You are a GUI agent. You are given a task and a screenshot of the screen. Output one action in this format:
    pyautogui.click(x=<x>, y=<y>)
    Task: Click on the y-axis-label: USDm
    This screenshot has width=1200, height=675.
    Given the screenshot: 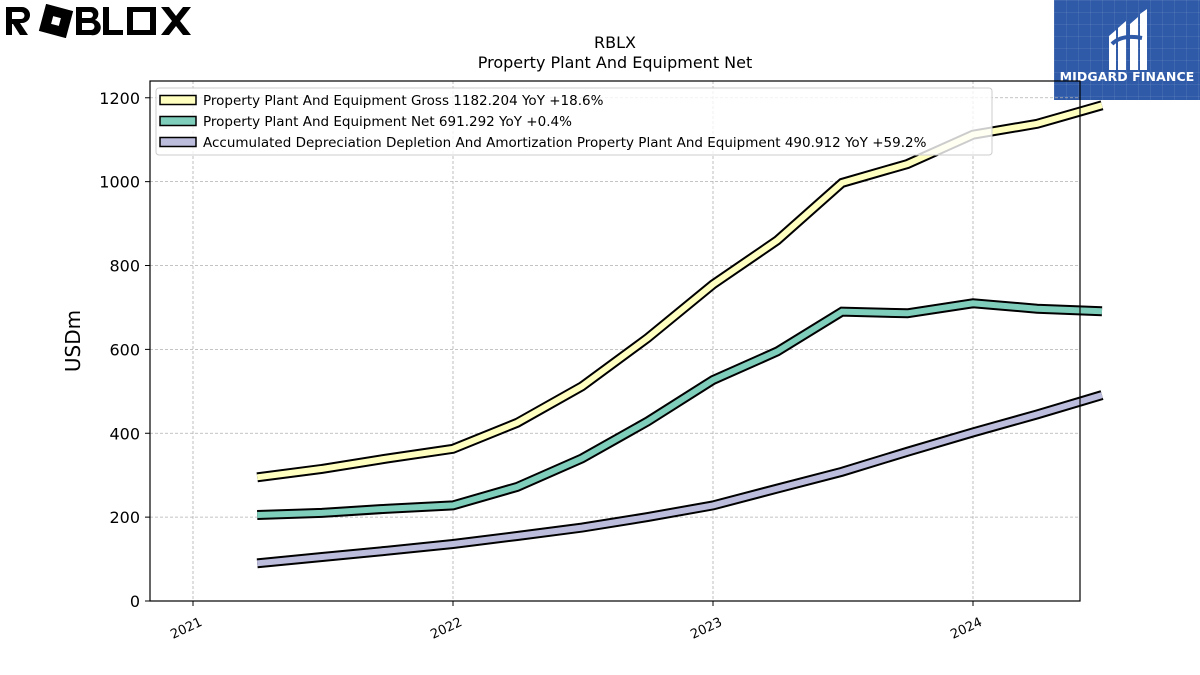 What is the action you would take?
    pyautogui.click(x=73, y=341)
    